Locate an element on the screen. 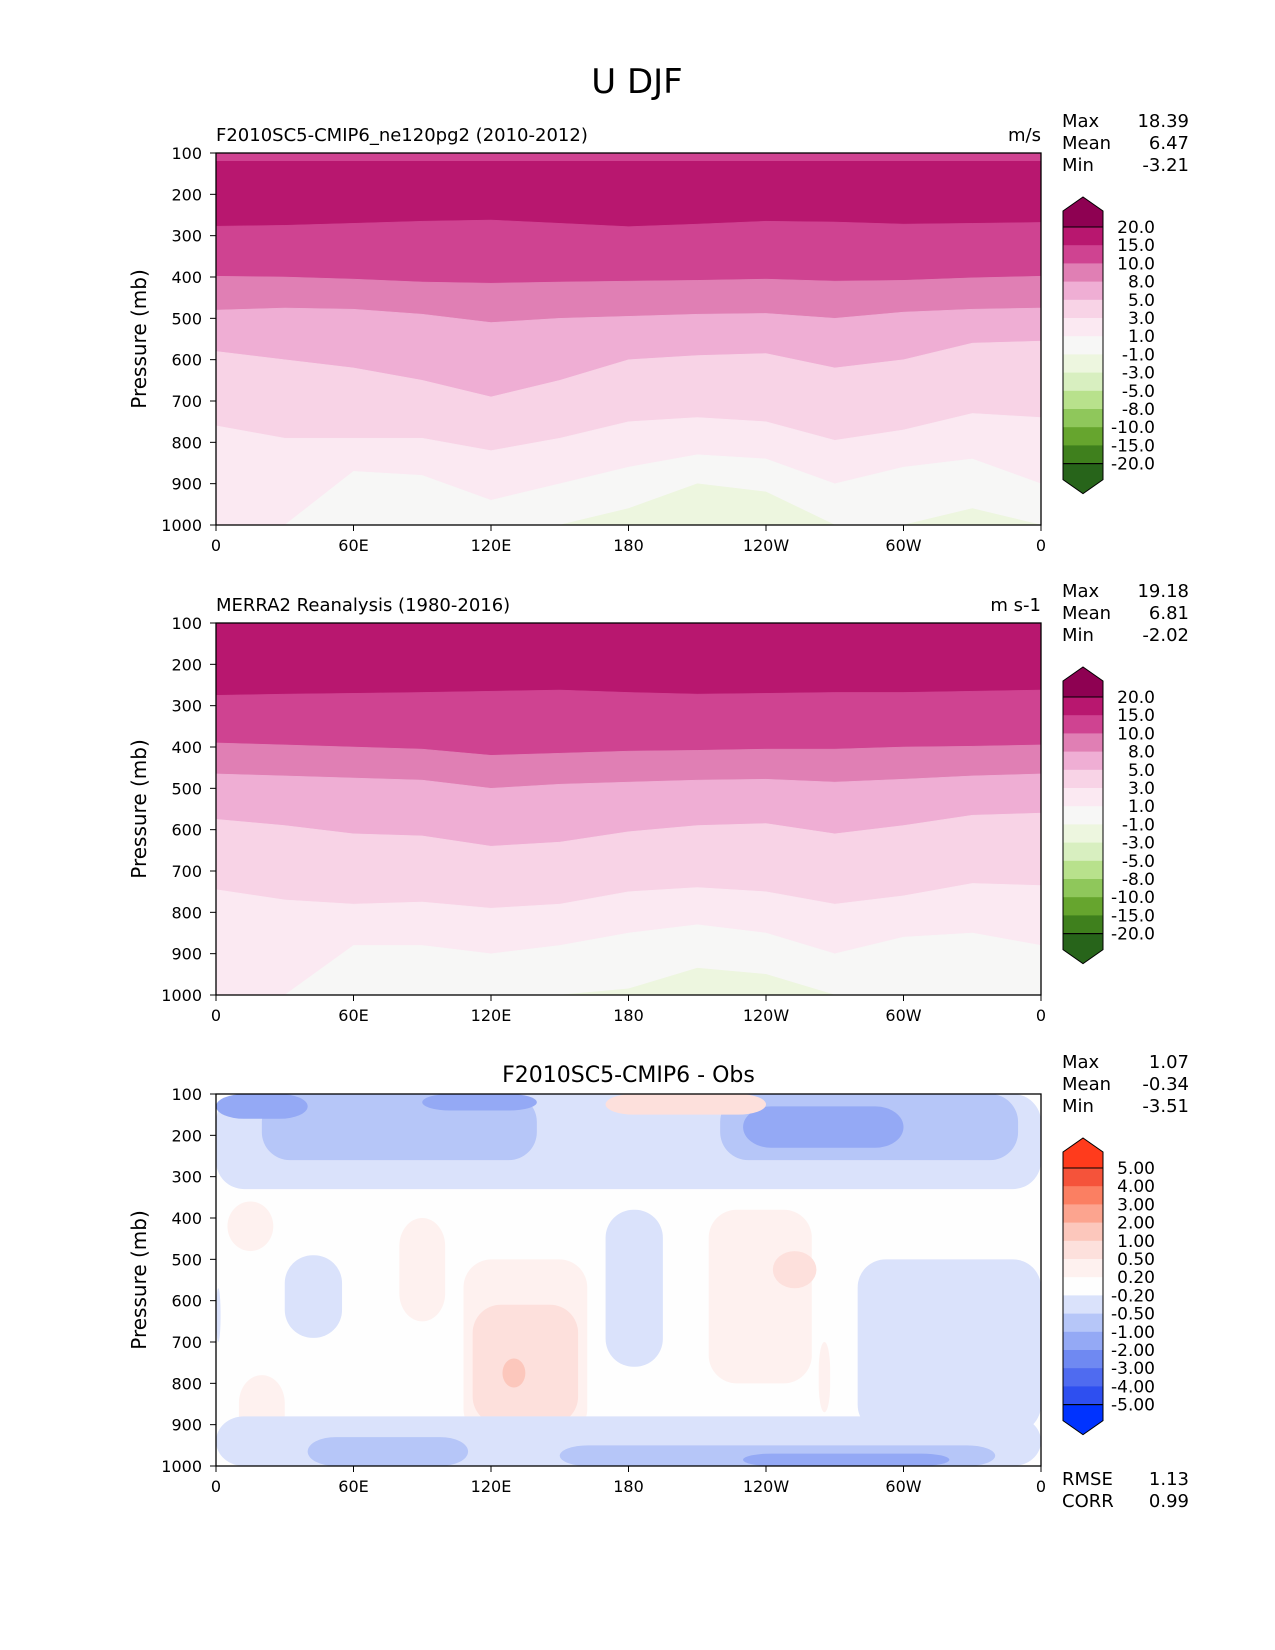 This screenshot has width=1275, height=1650. y-tick-label: 900 is located at coordinates (186, 484).